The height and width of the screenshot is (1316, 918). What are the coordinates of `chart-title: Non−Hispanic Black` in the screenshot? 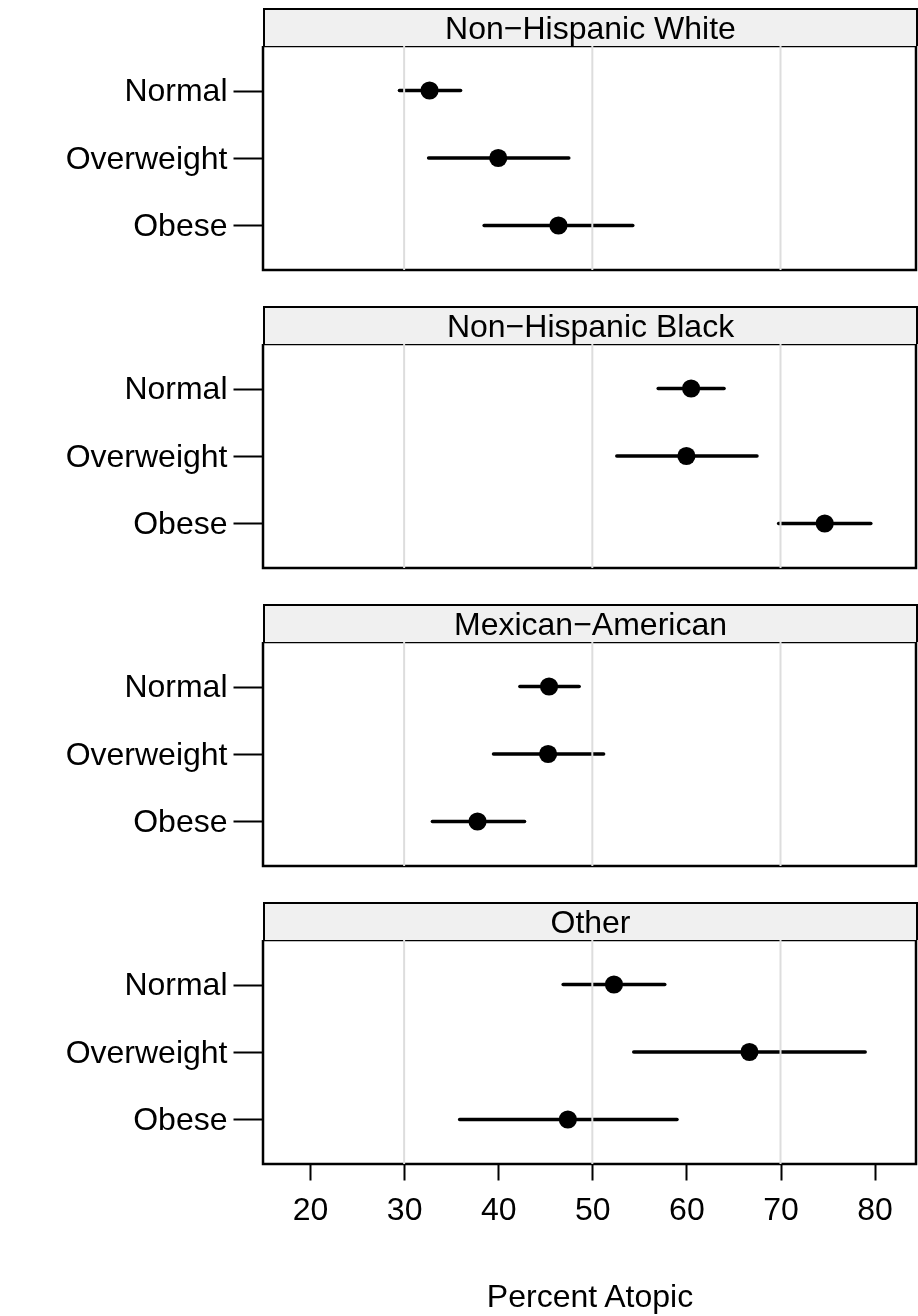 It's located at (590, 325).